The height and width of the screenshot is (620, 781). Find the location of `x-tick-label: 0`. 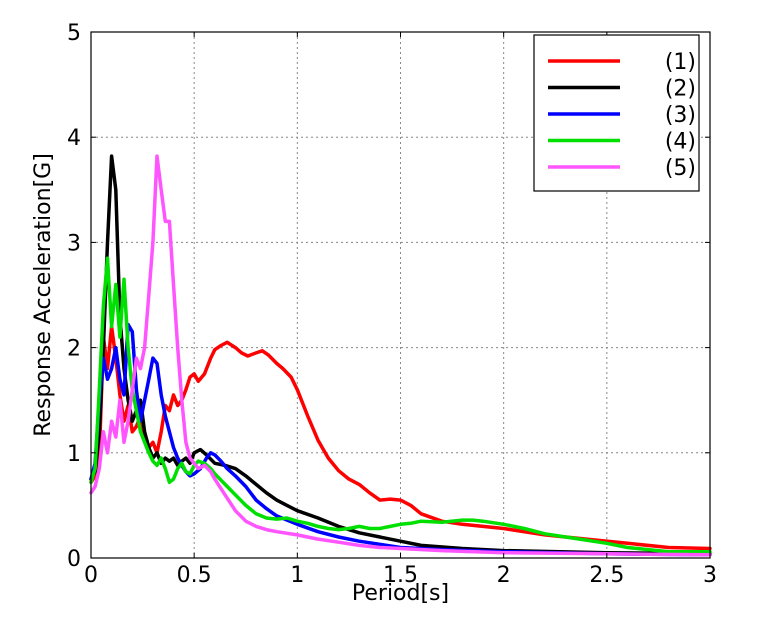

x-tick-label: 0 is located at coordinates (91, 575).